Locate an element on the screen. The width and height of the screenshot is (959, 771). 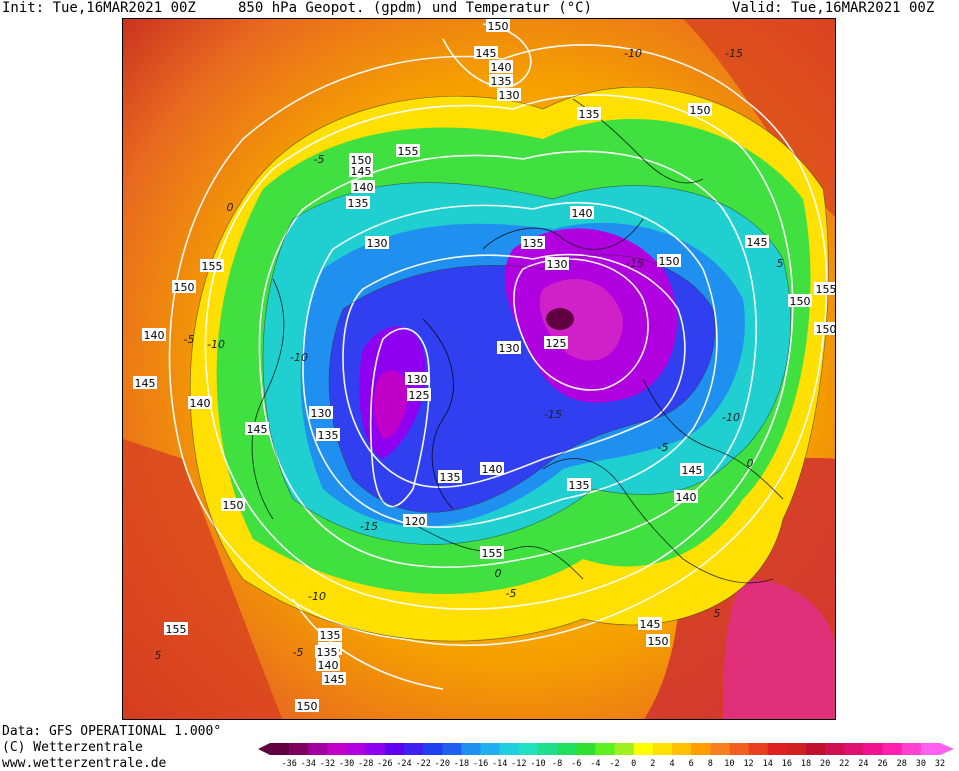
svg-text: 125 is located at coordinates (419, 395).